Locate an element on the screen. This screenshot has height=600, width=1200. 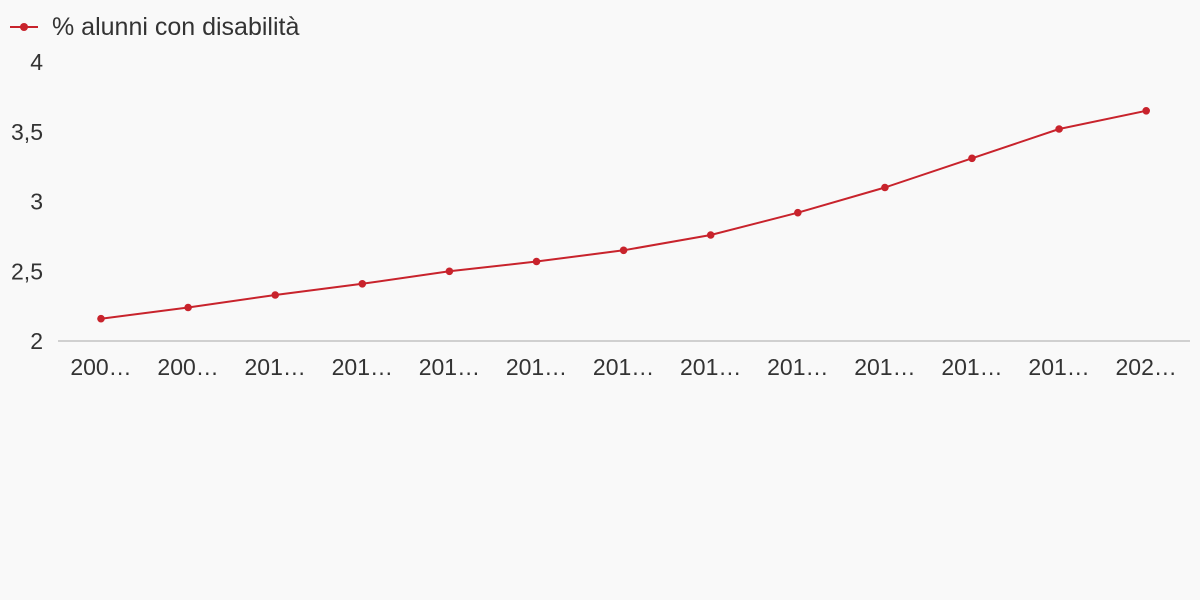
y-tick-label: 2,5 is located at coordinates (27, 271).